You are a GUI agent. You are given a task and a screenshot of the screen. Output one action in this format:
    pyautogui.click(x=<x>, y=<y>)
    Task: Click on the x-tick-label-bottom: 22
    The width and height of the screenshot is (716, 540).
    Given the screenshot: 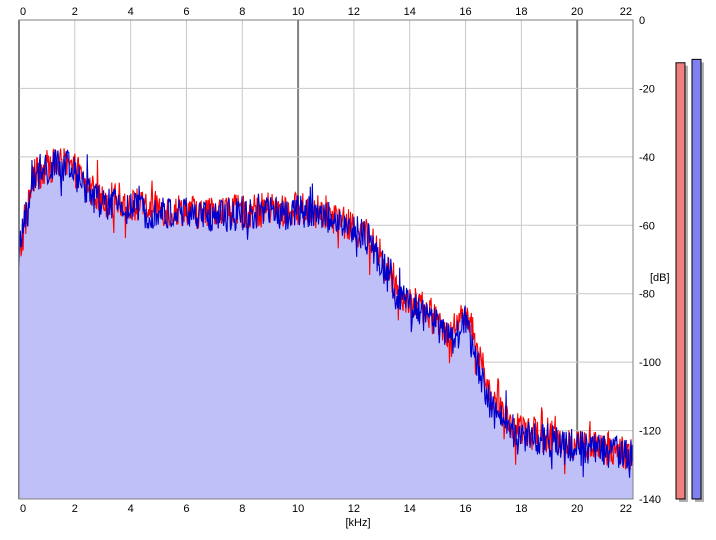 What is the action you would take?
    pyautogui.click(x=626, y=509)
    